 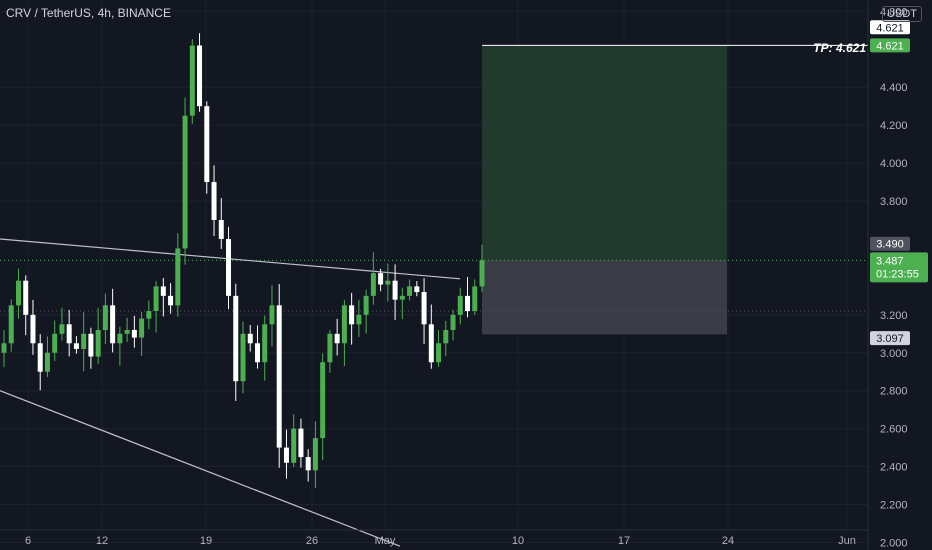 I want to click on y-tick-label: 3.800, so click(x=894, y=202).